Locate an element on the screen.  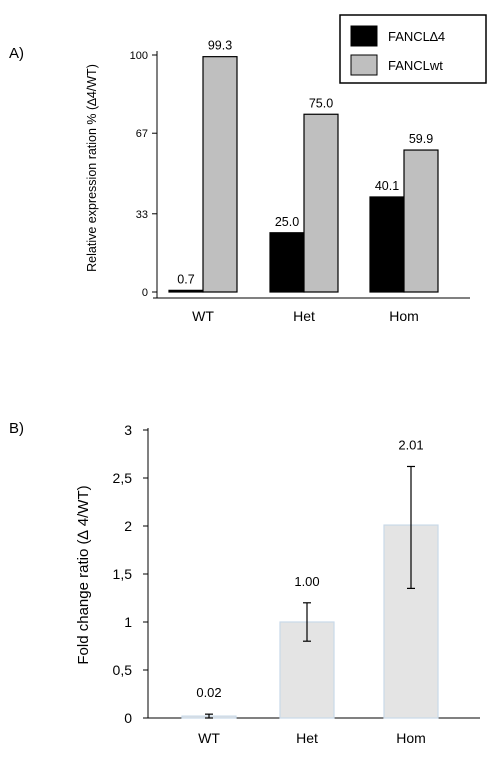
data-label: 1.00 is located at coordinates (306, 581).